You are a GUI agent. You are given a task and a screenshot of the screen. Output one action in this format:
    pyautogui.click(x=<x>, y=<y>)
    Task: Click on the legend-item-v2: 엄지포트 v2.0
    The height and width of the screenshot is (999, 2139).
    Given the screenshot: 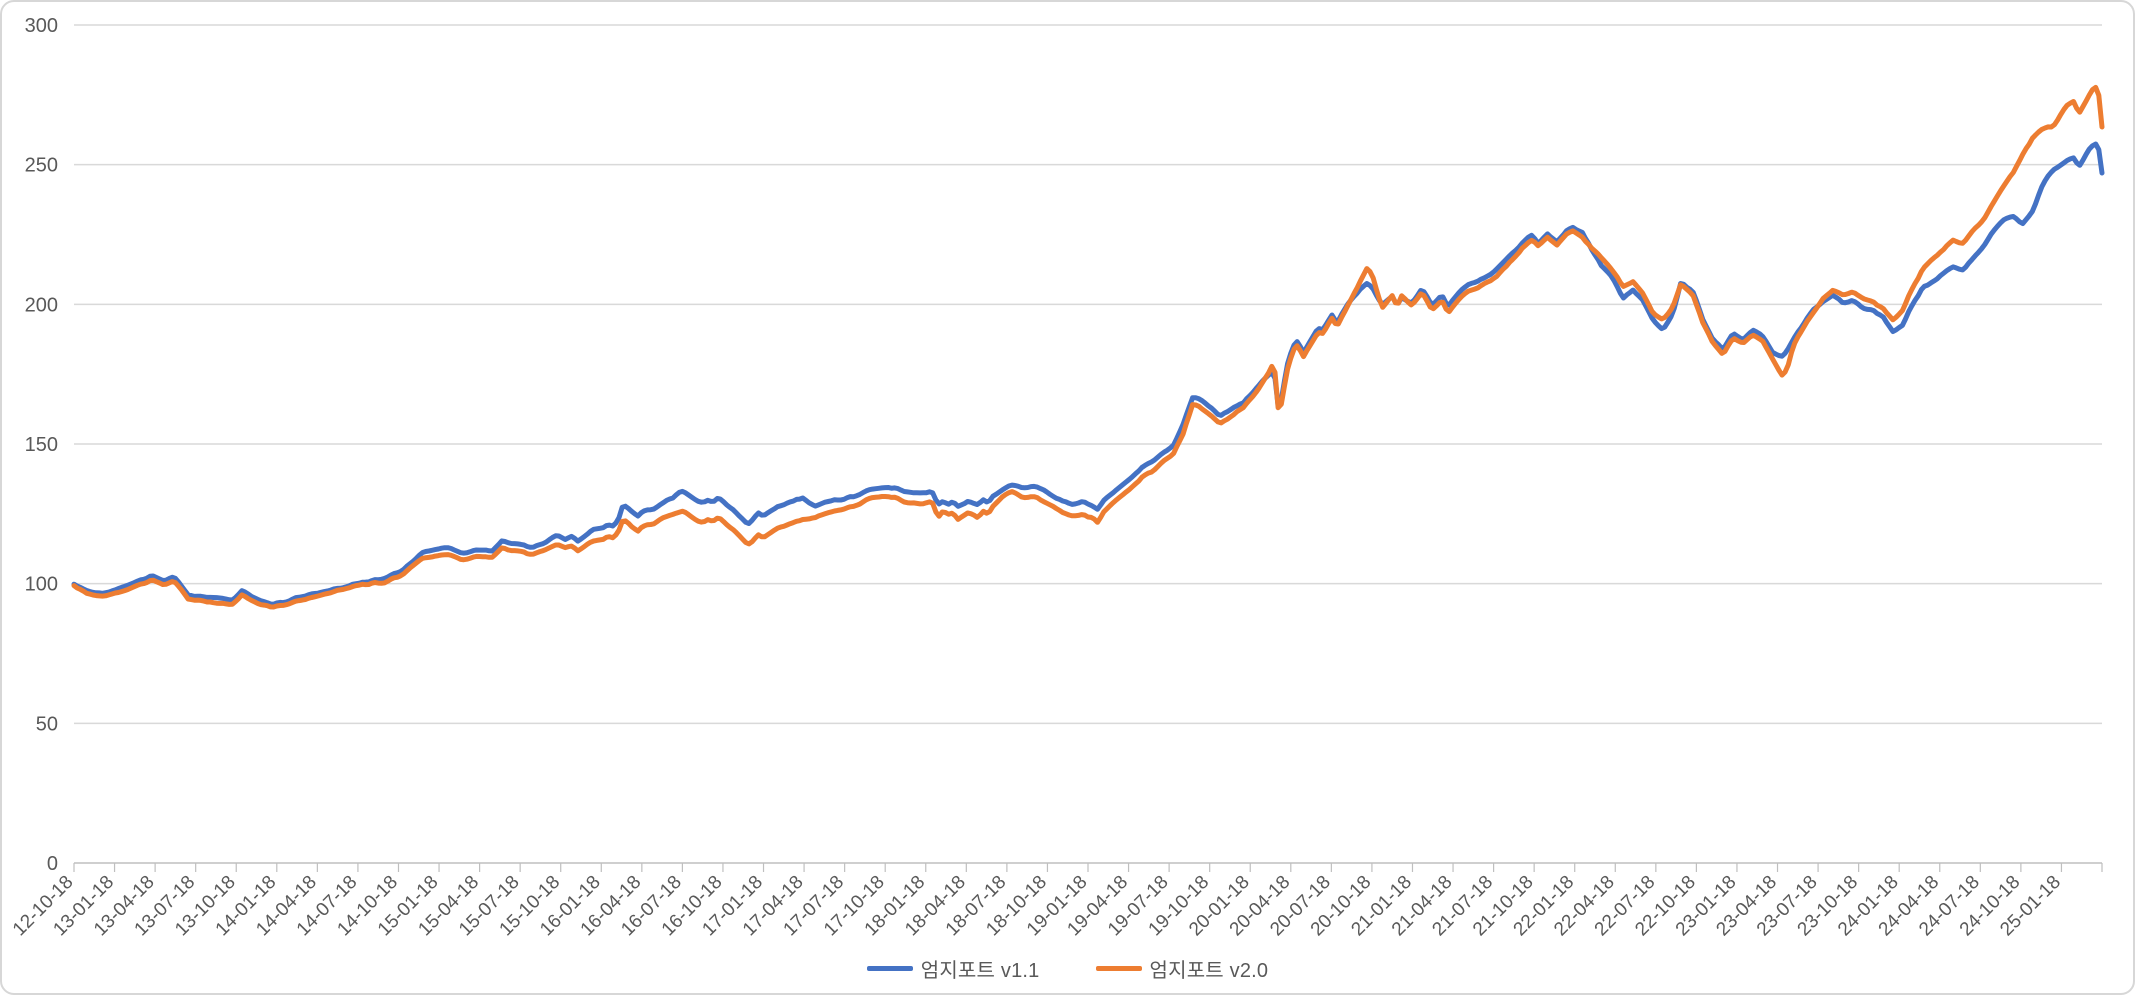 What is the action you would take?
    pyautogui.click(x=1182, y=968)
    